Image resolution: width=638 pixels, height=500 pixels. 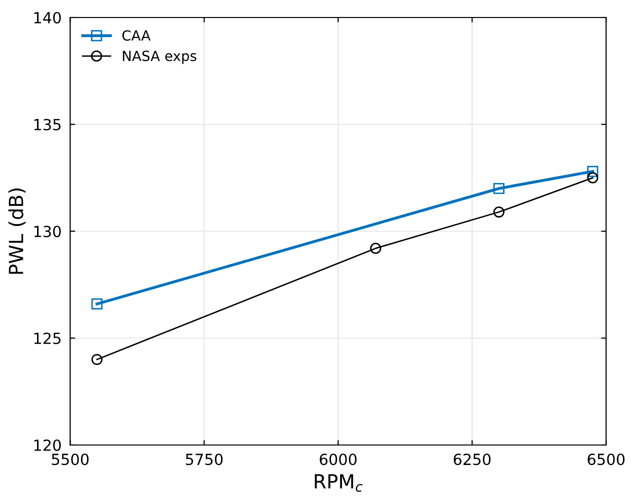 I want to click on y-tick-label: 135, so click(x=47, y=124).